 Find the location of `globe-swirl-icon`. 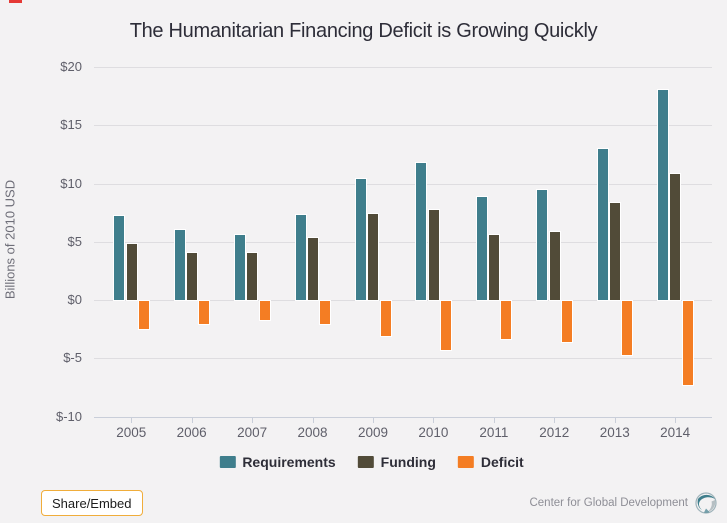

globe-swirl-icon is located at coordinates (706, 503).